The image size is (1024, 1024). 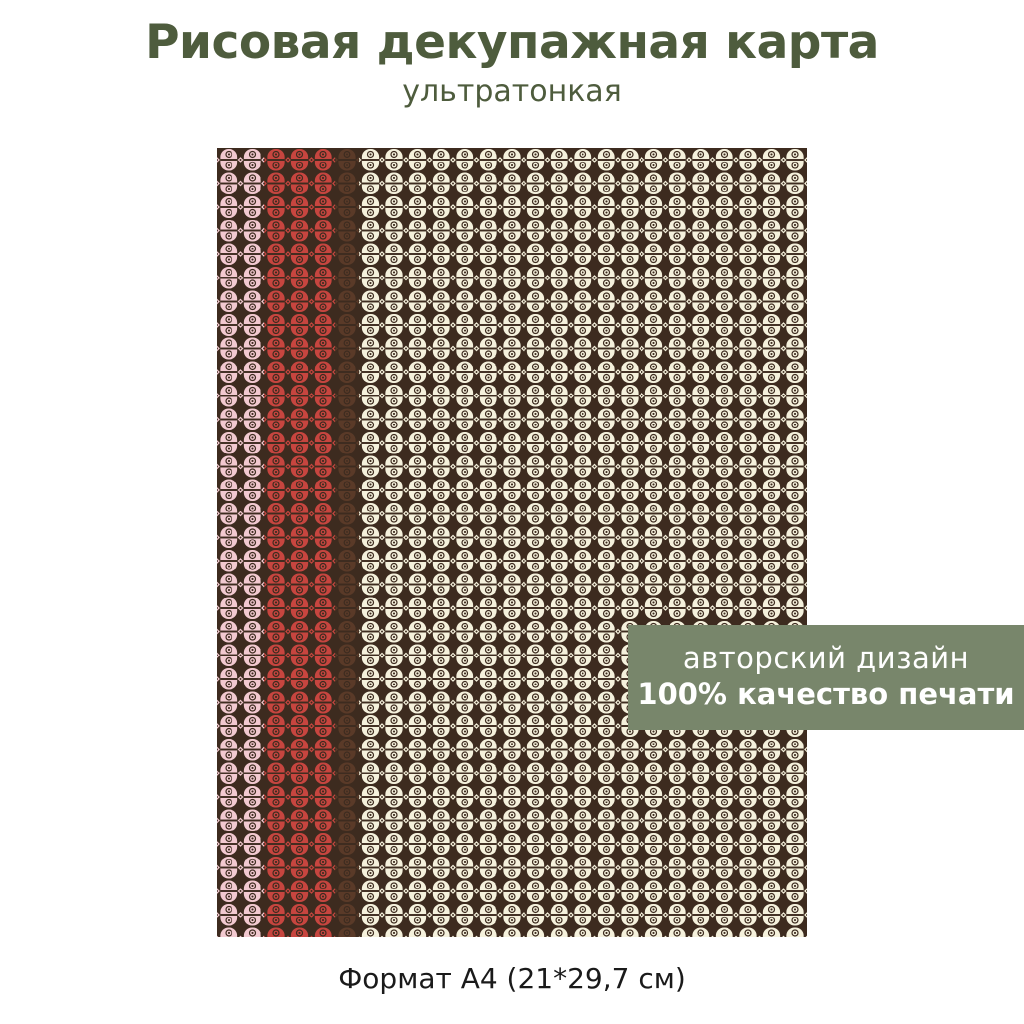 What do you see at coordinates (347, 542) in the screenshot?
I see `pattern-band-brown` at bounding box center [347, 542].